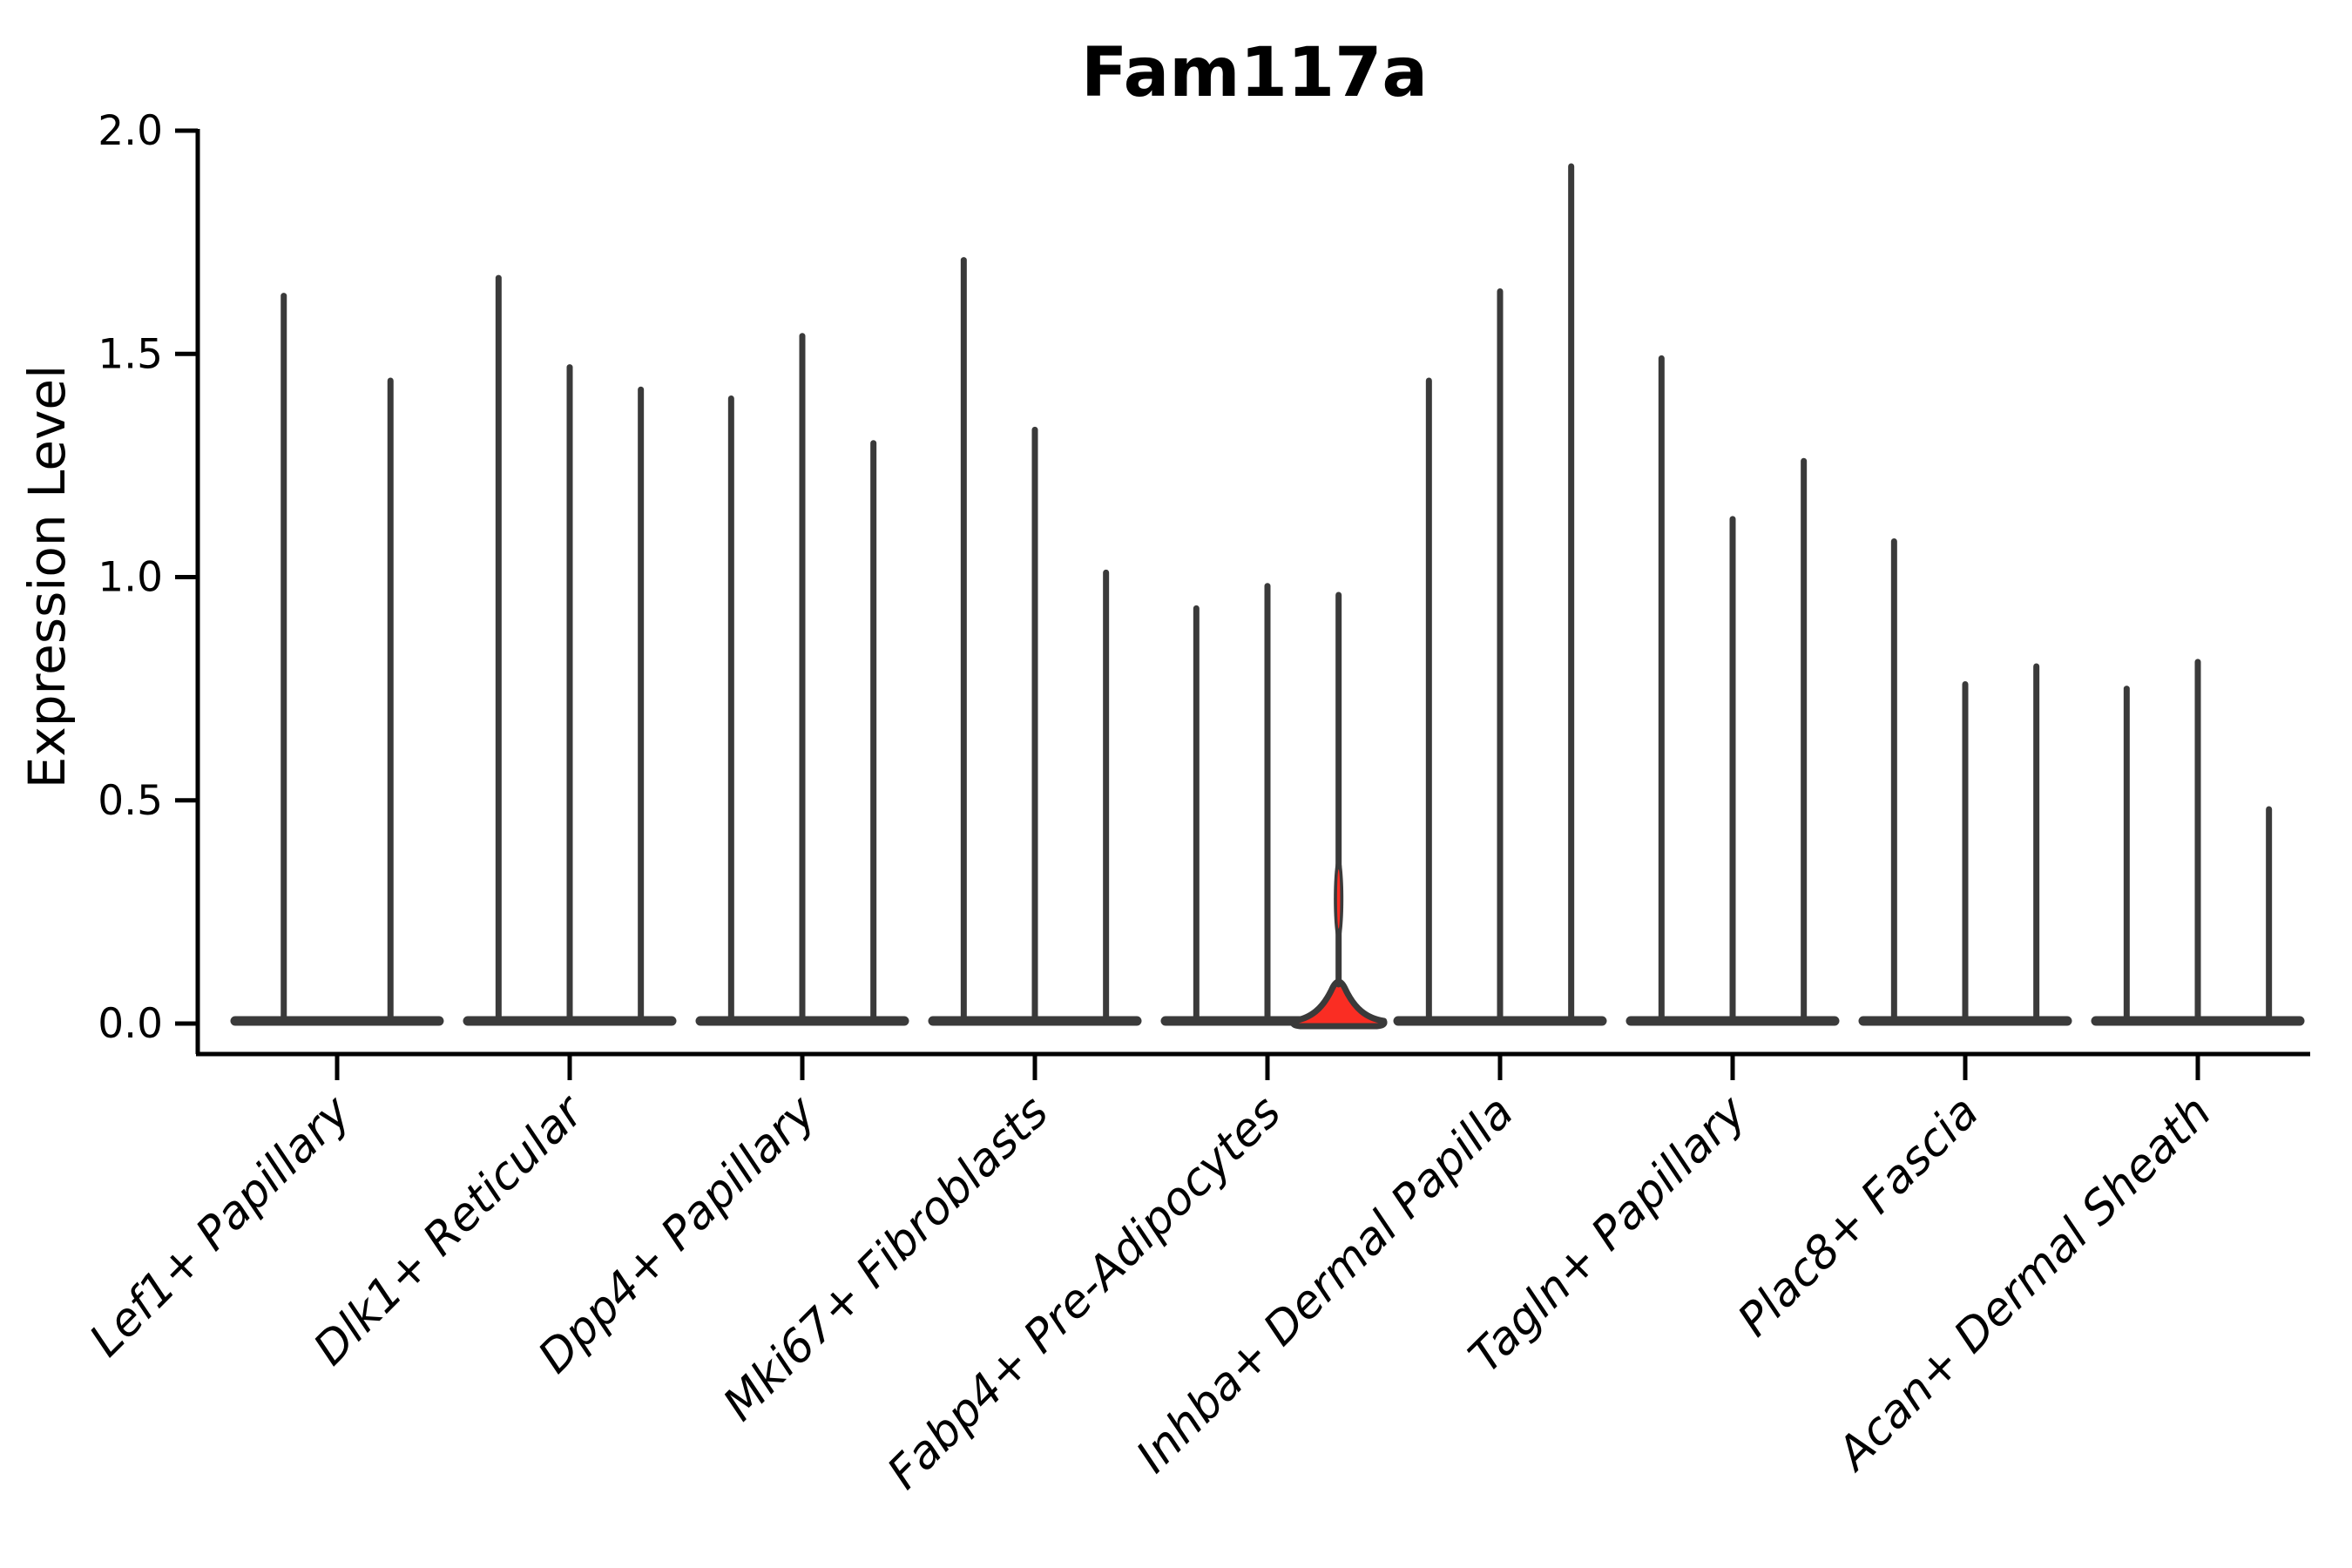 Image resolution: width=2352 pixels, height=1568 pixels. Describe the element at coordinates (1325, 1285) in the screenshot. I see `x-tick-label: Inhba+ Dermal Papilla` at that location.